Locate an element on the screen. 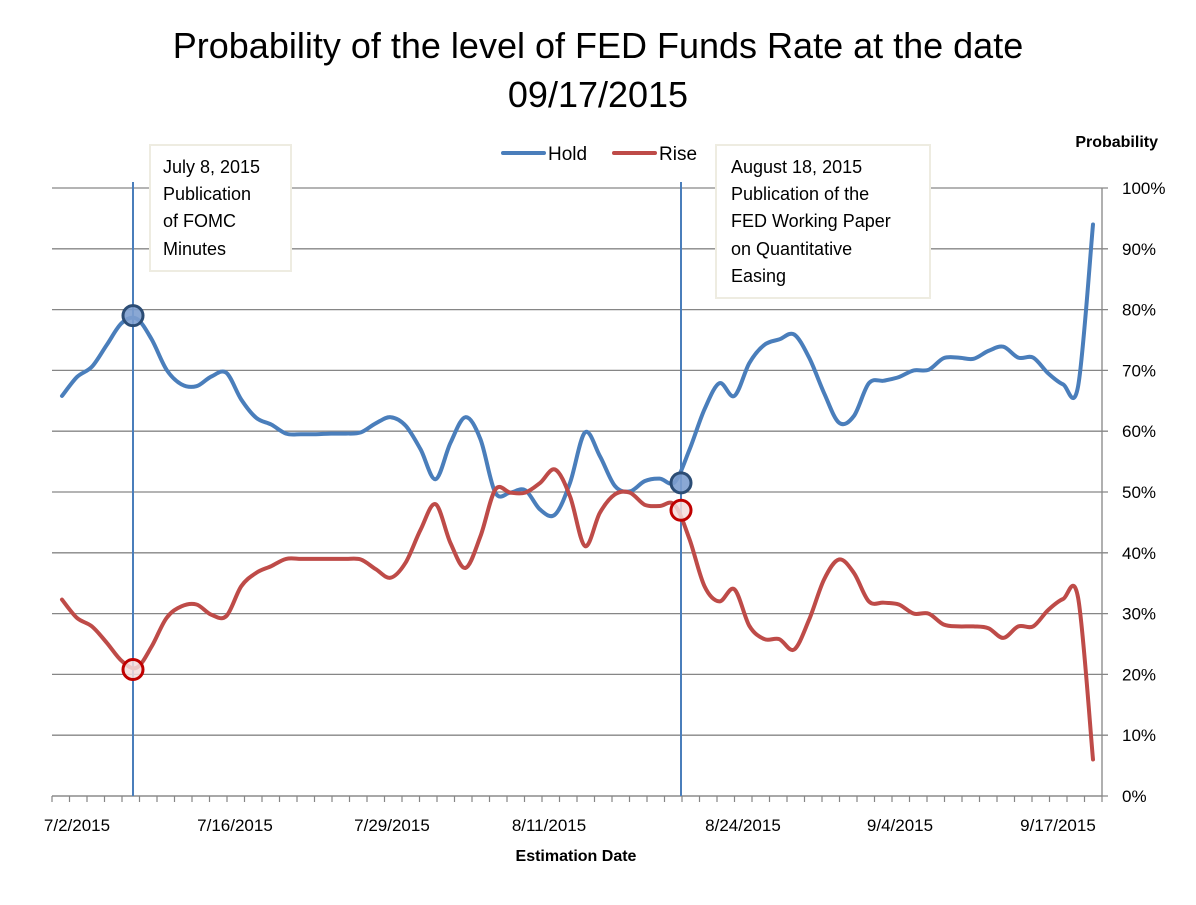 Image resolution: width=1196 pixels, height=905 pixels. y-tick-label: 0% is located at coordinates (1134, 796).